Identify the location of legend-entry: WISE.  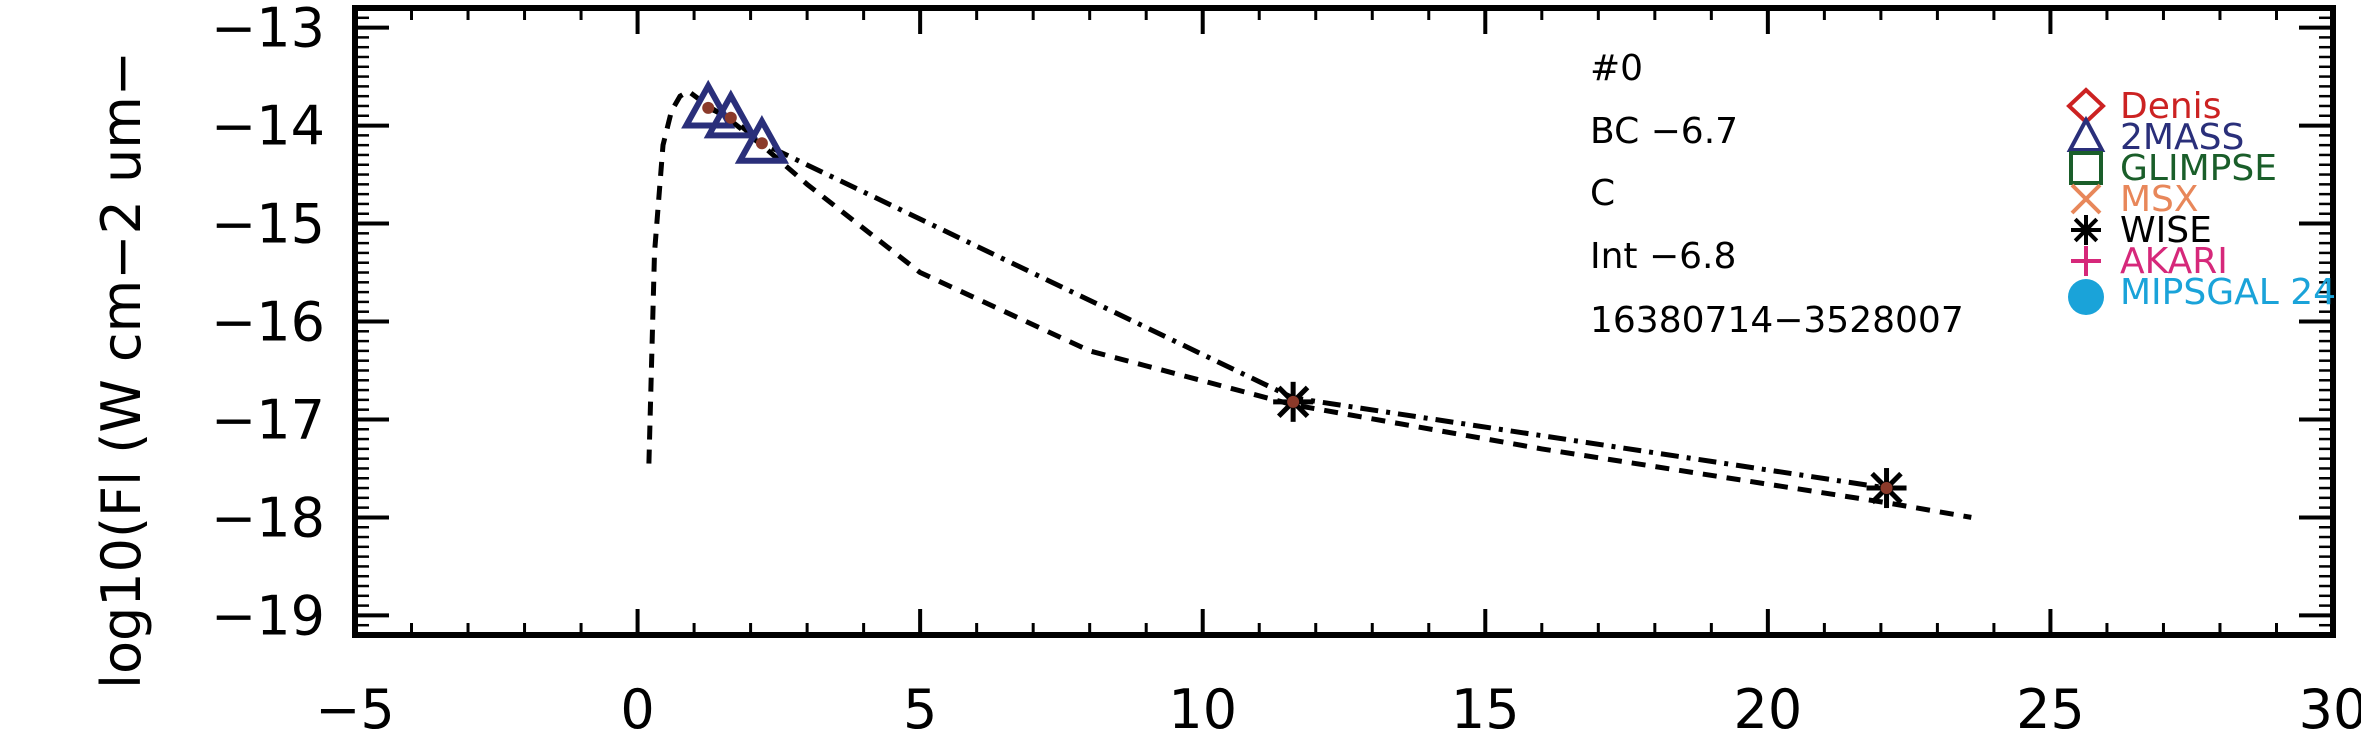
(2141, 230).